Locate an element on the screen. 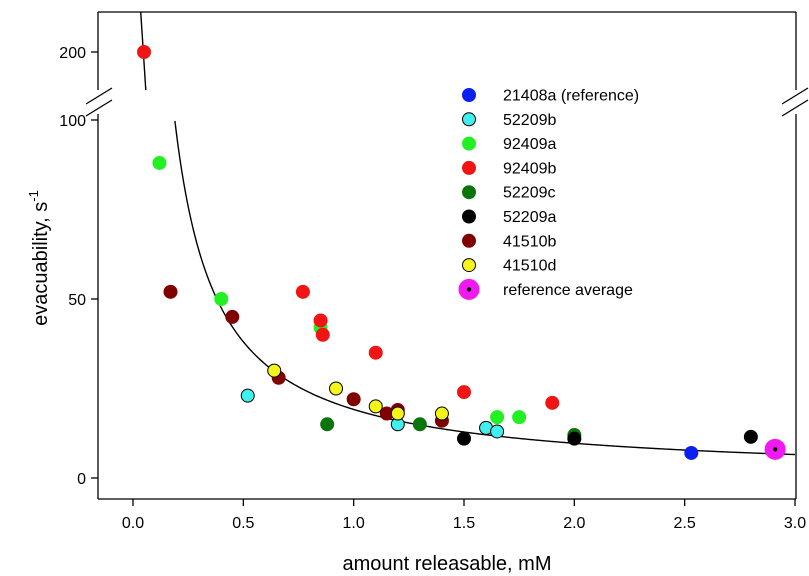 The height and width of the screenshot is (576, 809). legend-label: 92409a is located at coordinates (529, 144).